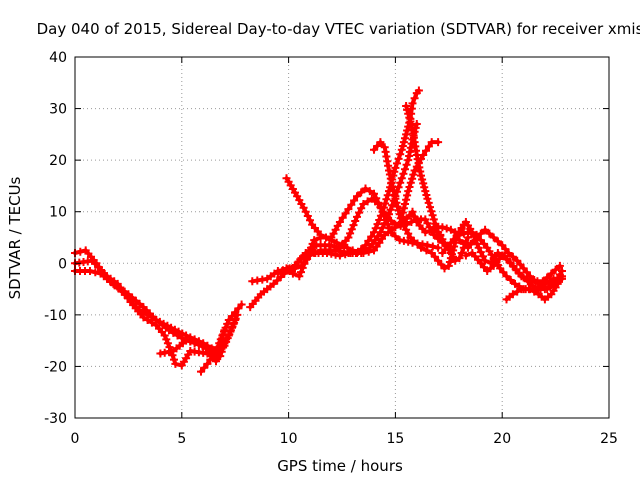 The image size is (640, 480). What do you see at coordinates (75, 439) in the screenshot?
I see `x-tick-label: 0` at bounding box center [75, 439].